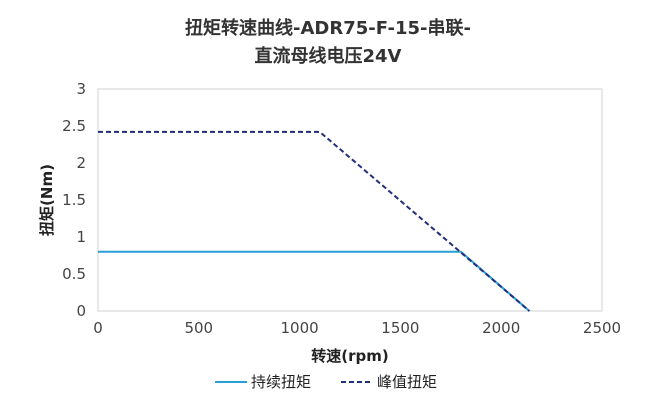 Image resolution: width=656 pixels, height=395 pixels. What do you see at coordinates (281, 382) in the screenshot?
I see `legend-label-continuous-torque: 持续扭矩` at bounding box center [281, 382].